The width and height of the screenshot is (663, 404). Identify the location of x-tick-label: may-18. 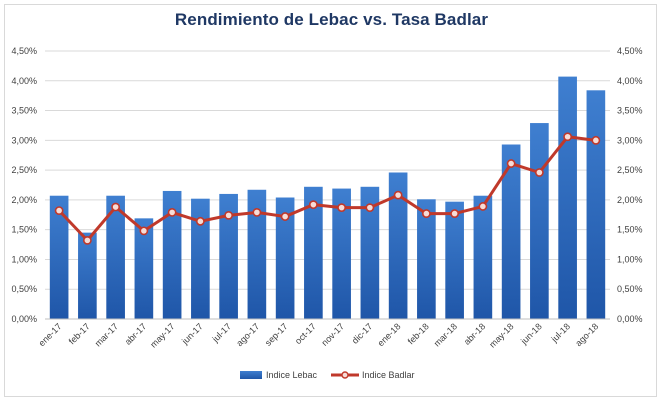
(501, 335).